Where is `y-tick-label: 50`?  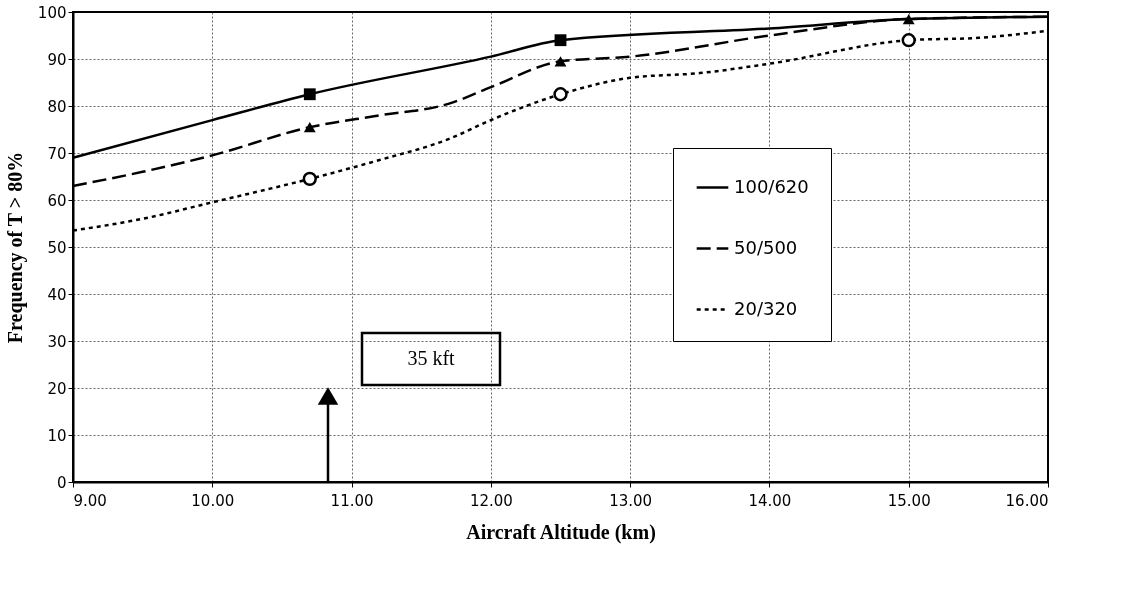
y-tick-label: 50 is located at coordinates (57, 247).